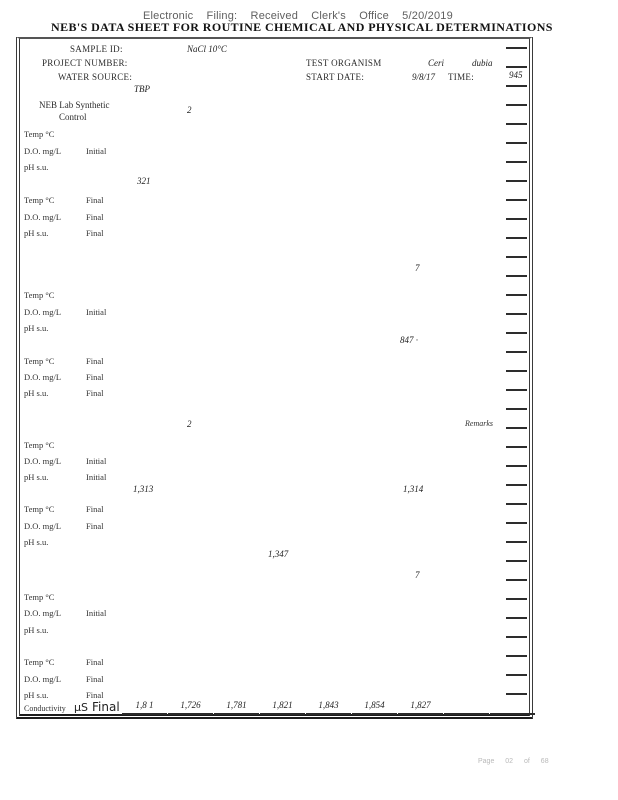  I want to click on conductivity-final-qualifier: Final, so click(106, 707).